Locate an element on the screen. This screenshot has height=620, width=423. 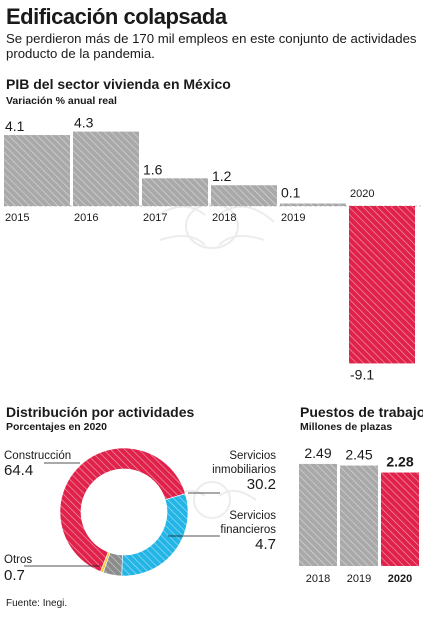
donut-value-inmobiliarios: 30.2 is located at coordinates (261, 484).